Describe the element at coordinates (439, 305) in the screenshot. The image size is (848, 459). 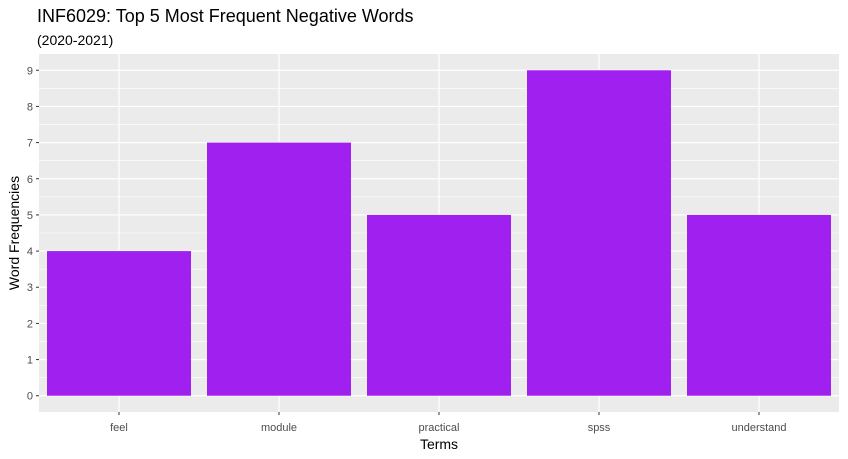
I see `bar-practical` at that location.